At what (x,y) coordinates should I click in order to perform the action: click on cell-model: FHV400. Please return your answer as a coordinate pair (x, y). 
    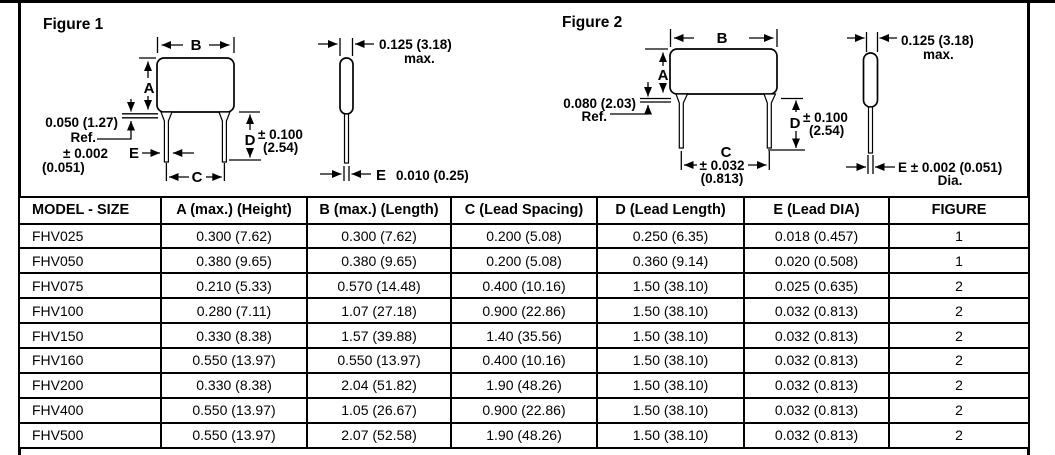
    Looking at the image, I should click on (90, 410).